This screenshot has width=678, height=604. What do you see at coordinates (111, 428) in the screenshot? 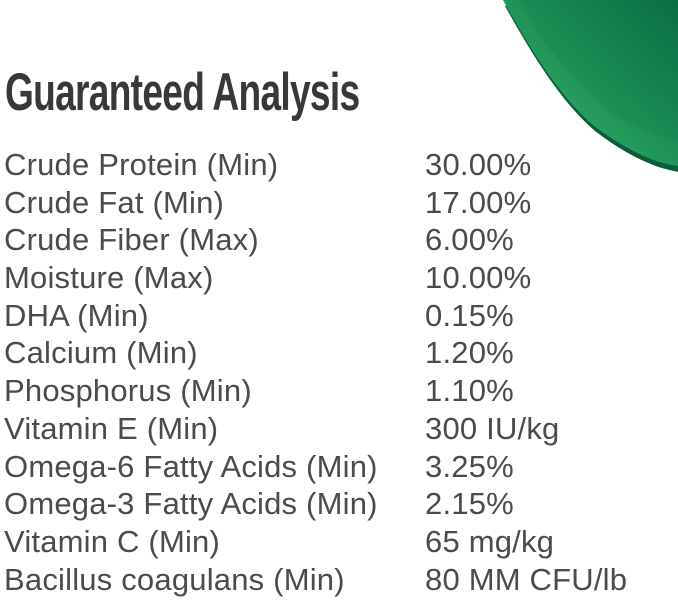
I see `nutrient-label: Vitamin E (Min)` at bounding box center [111, 428].